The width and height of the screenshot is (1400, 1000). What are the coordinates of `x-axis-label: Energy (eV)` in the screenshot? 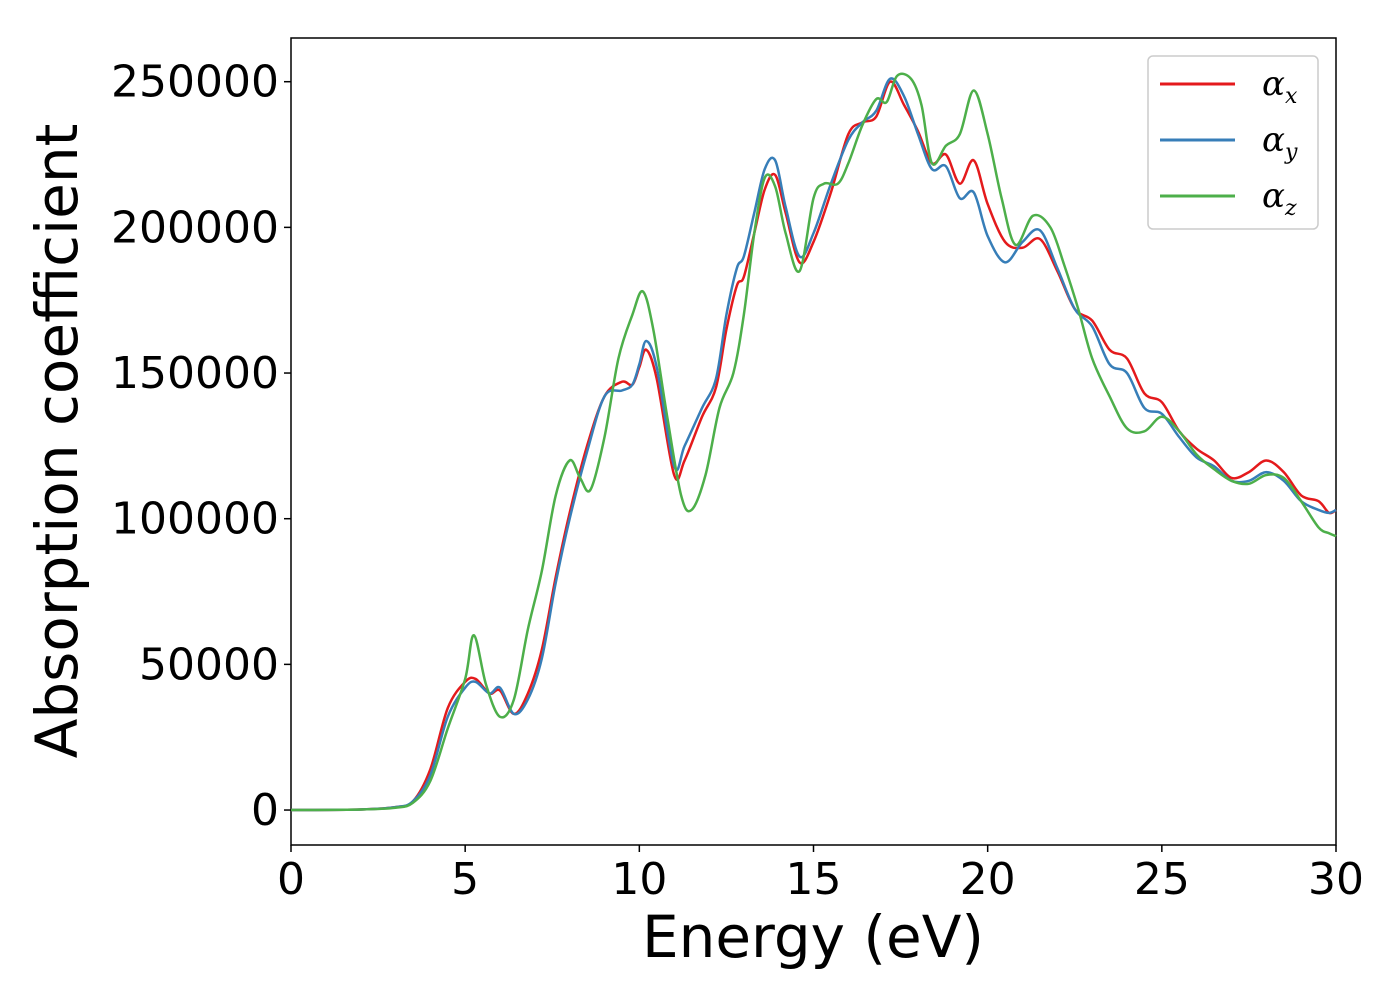 It's located at (813, 937).